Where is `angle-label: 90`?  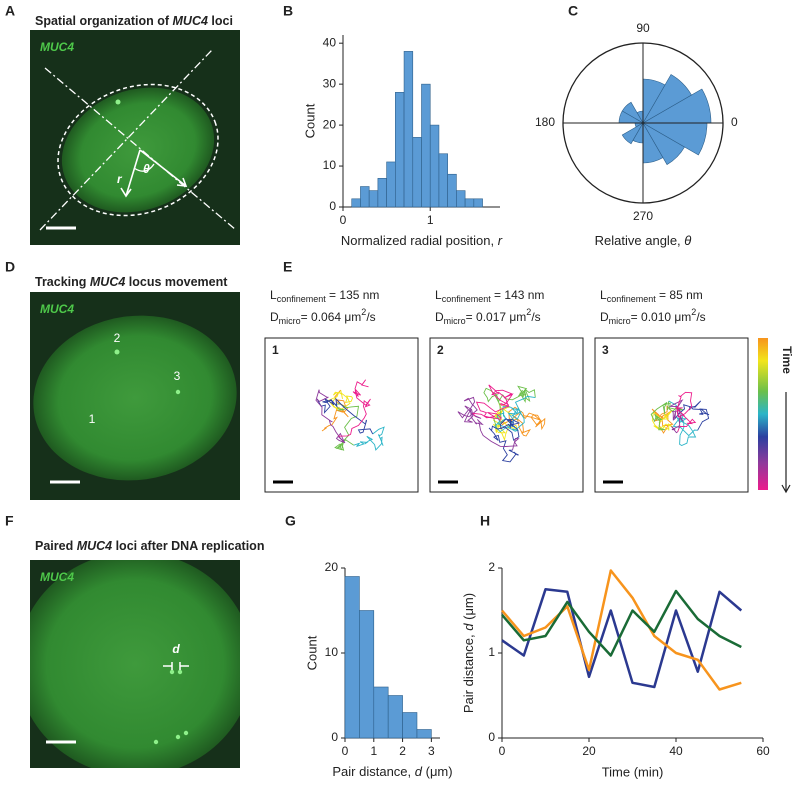
angle-label: 90 is located at coordinates (643, 28).